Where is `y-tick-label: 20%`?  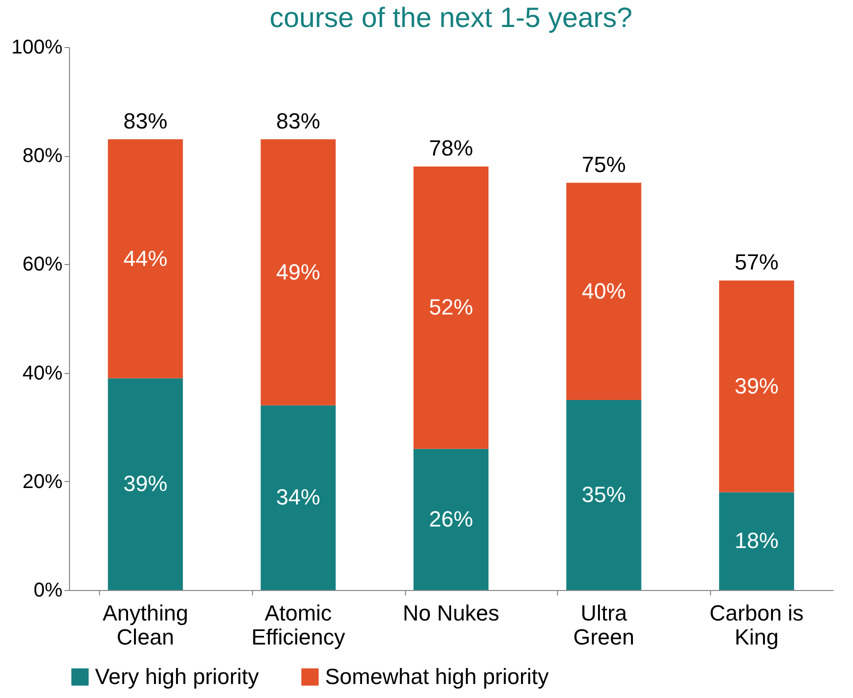 y-tick-label: 20% is located at coordinates (42, 481).